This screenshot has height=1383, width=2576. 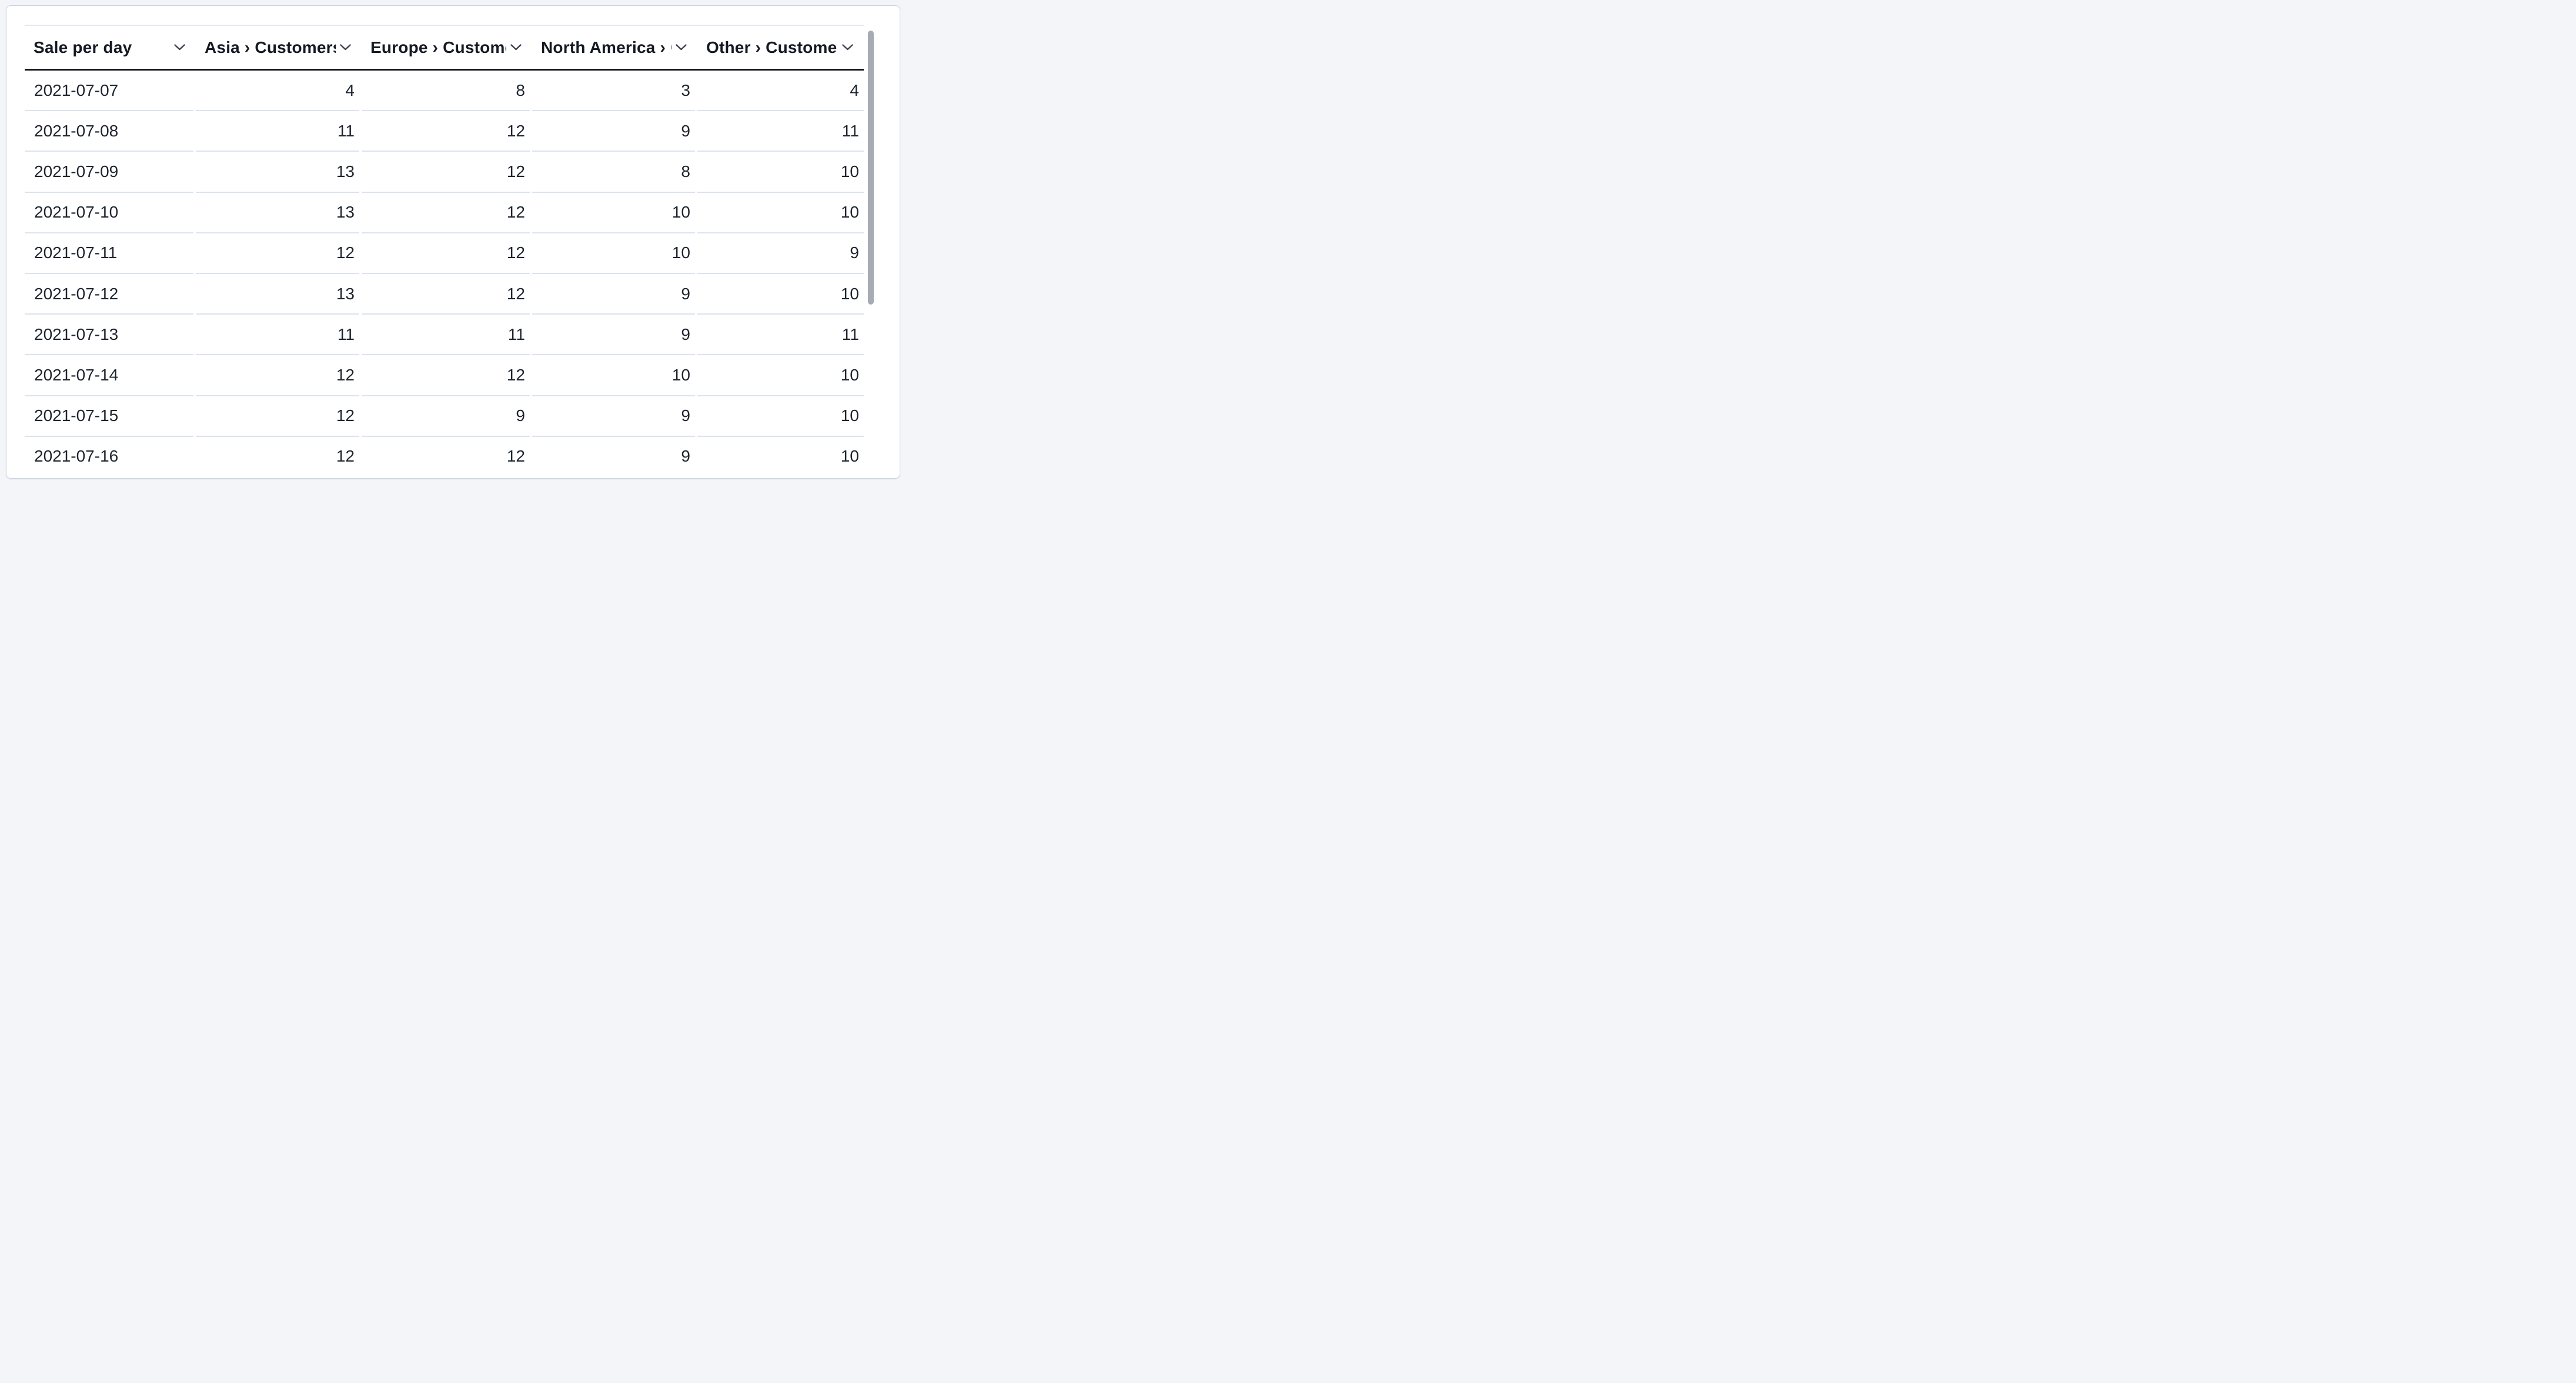 I want to click on table-row: 2021-07-14 12 12 10 10, so click(x=444, y=375).